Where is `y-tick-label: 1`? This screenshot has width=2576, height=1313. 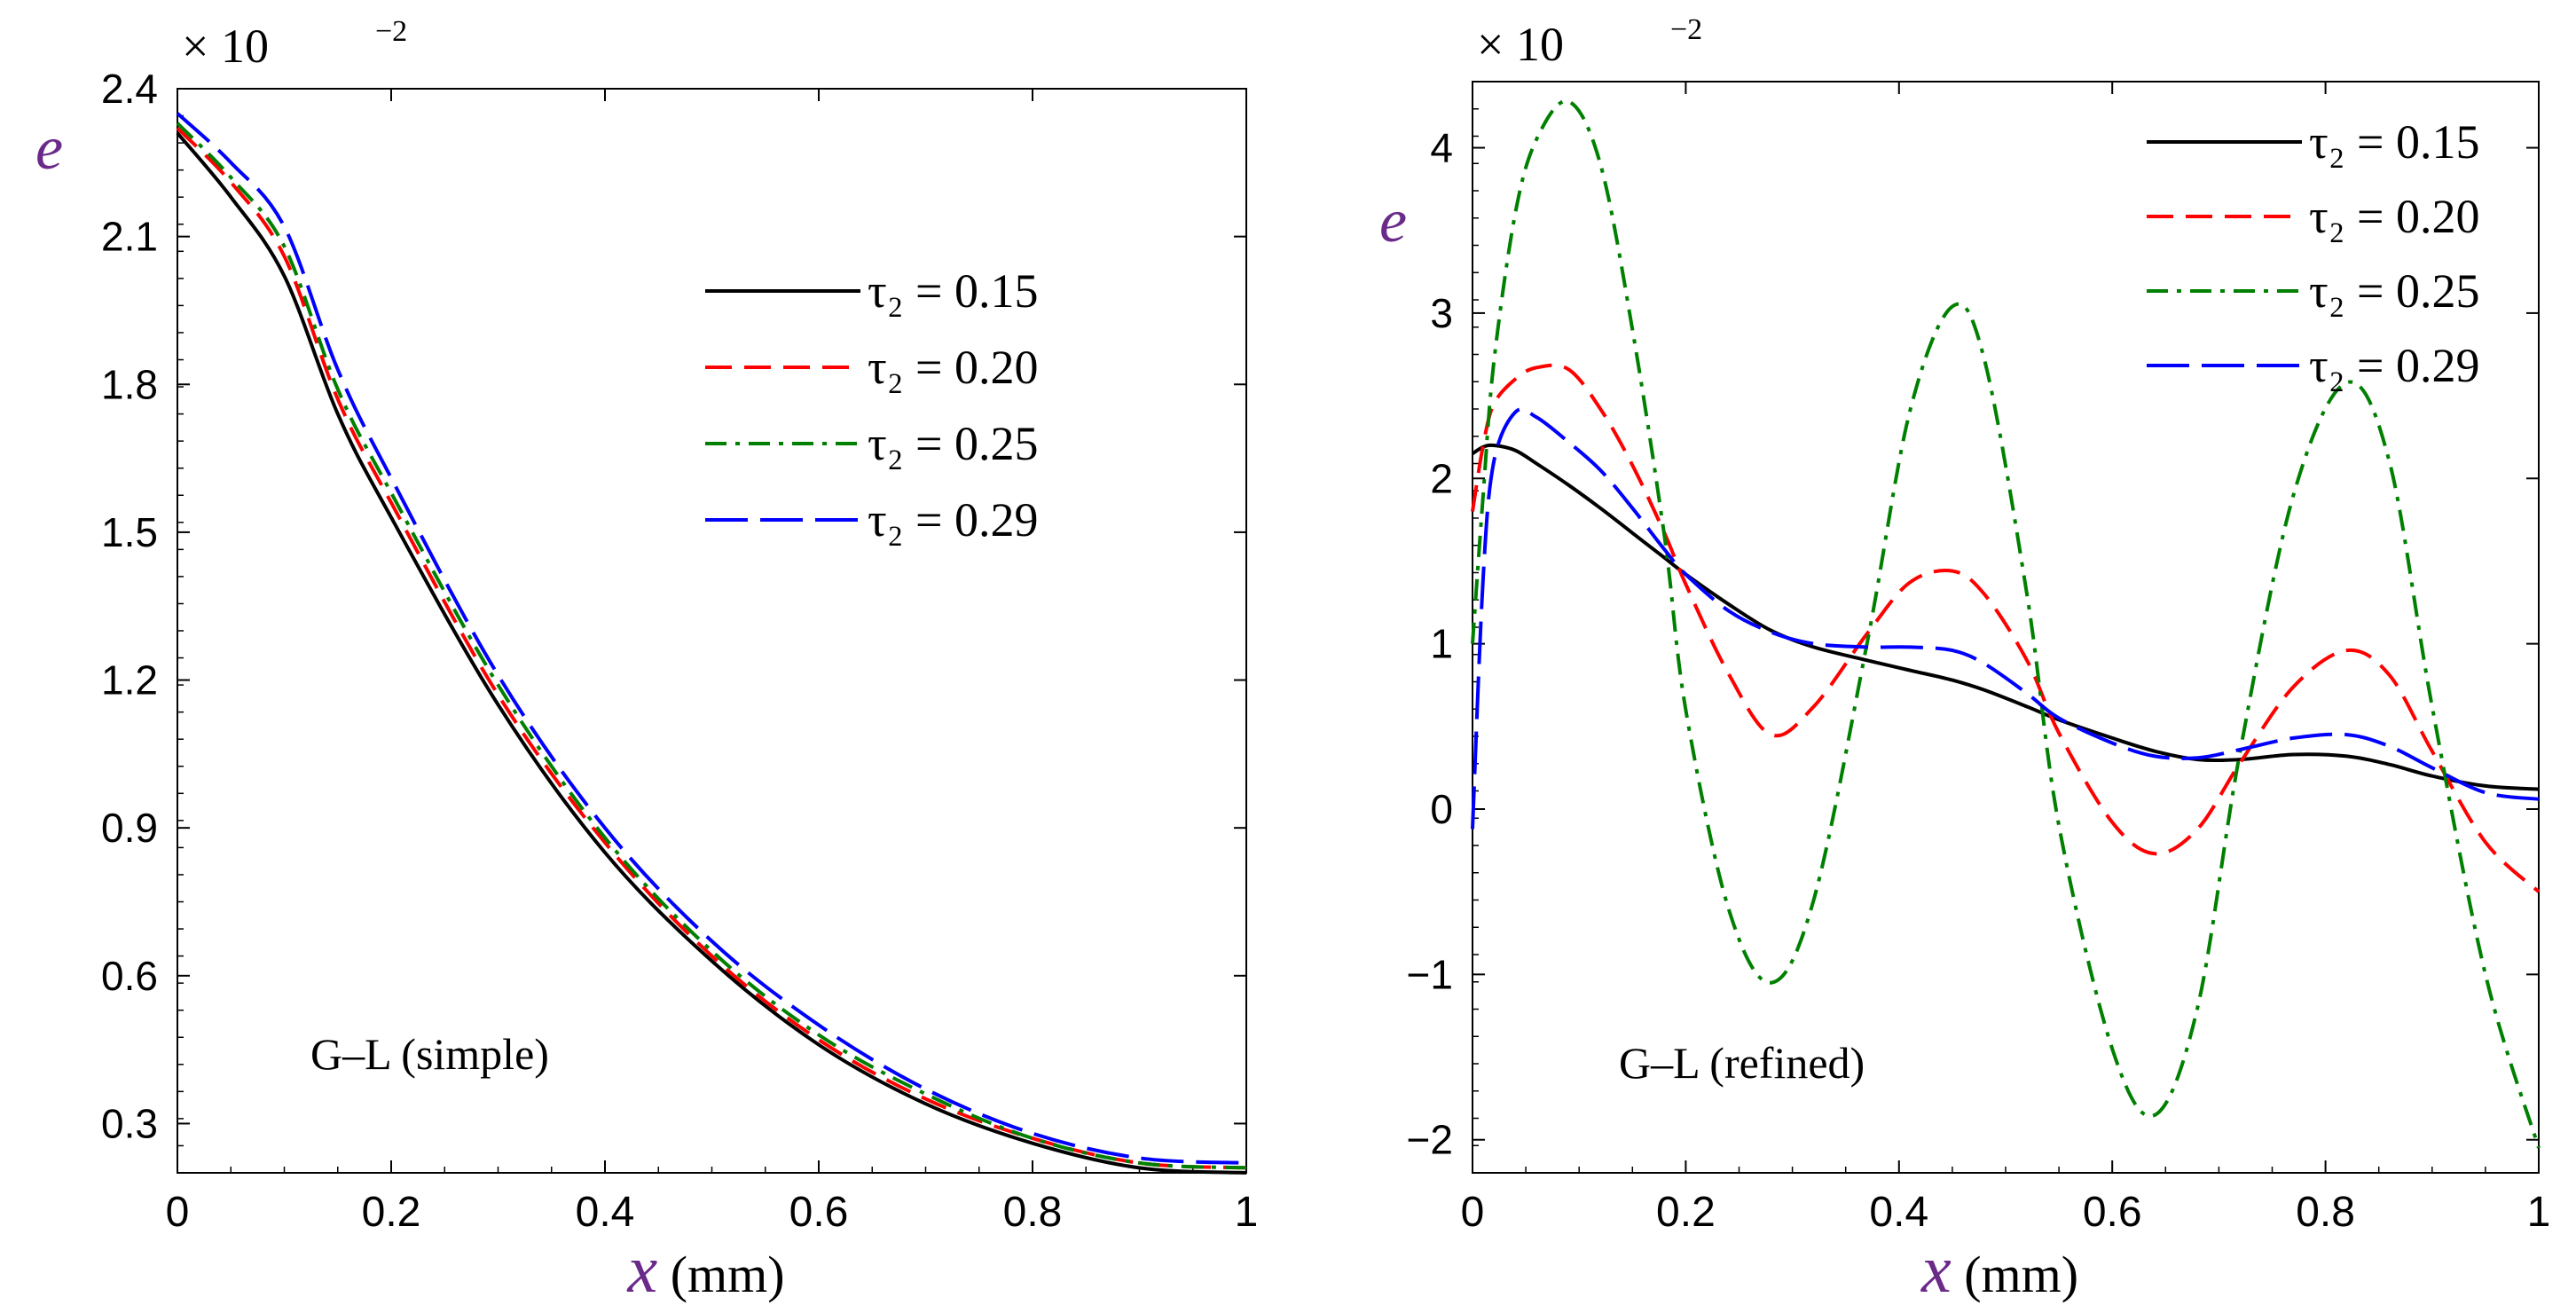 y-tick-label: 1 is located at coordinates (1441, 644).